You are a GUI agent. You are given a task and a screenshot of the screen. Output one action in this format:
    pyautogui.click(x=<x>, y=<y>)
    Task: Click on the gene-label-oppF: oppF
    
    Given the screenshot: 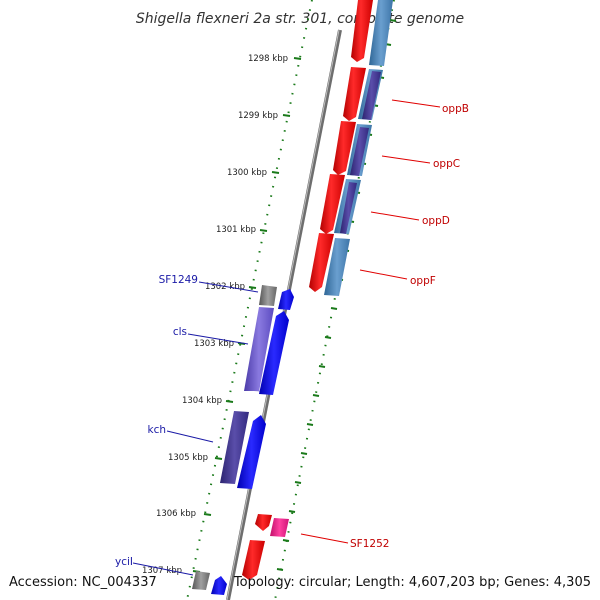 What is the action you would take?
    pyautogui.click(x=423, y=281)
    